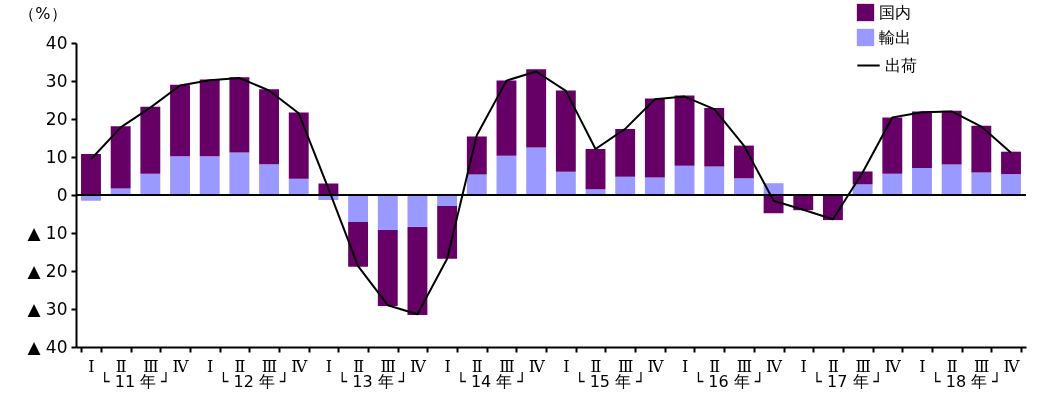  Describe the element at coordinates (47, 232) in the screenshot. I see `y-tick-label: ▲ 10` at that location.